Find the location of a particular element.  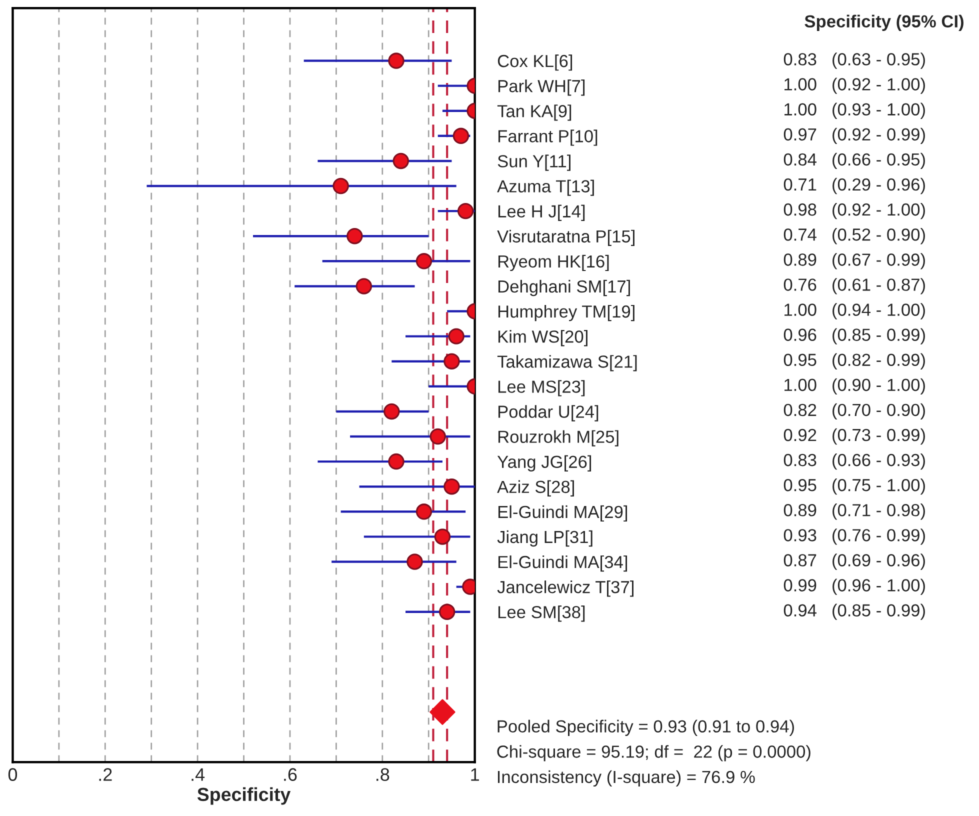

y-tick-label: Aziz S[28] is located at coordinates (535, 488).